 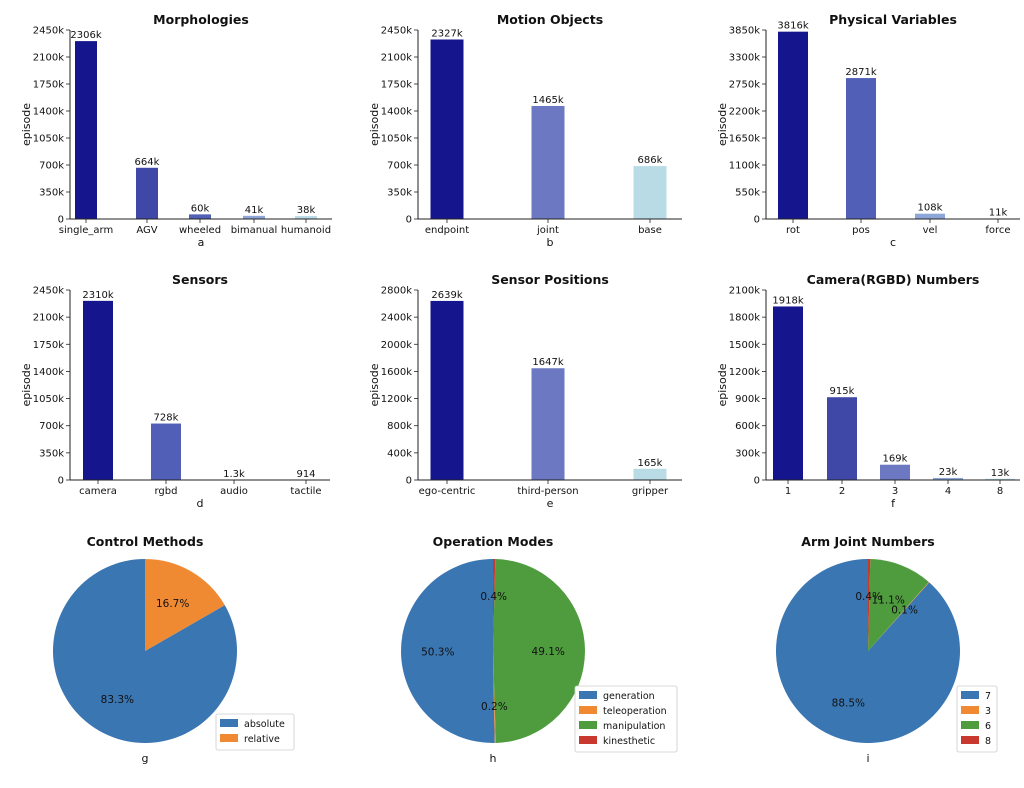 I want to click on x-tick-label: wheeled, so click(x=200, y=230).